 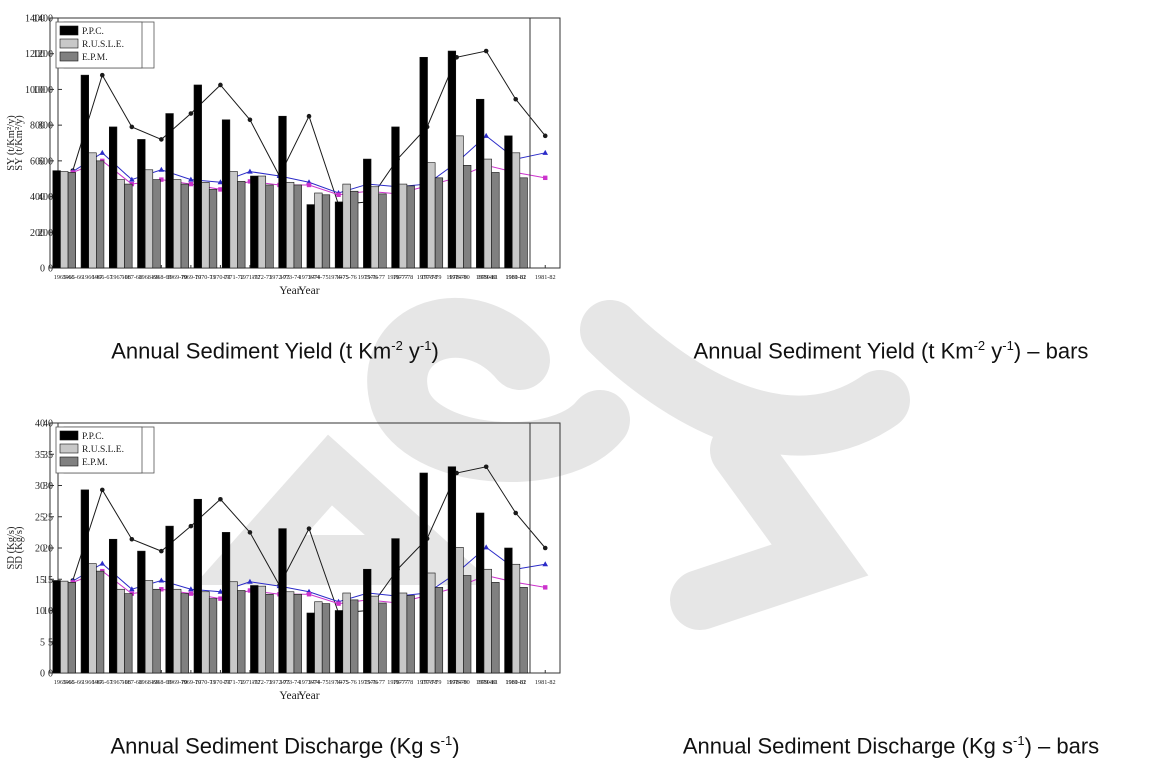 What do you see at coordinates (149, 277) in the screenshot?
I see `x-tick-label: 1968-69` at bounding box center [149, 277].